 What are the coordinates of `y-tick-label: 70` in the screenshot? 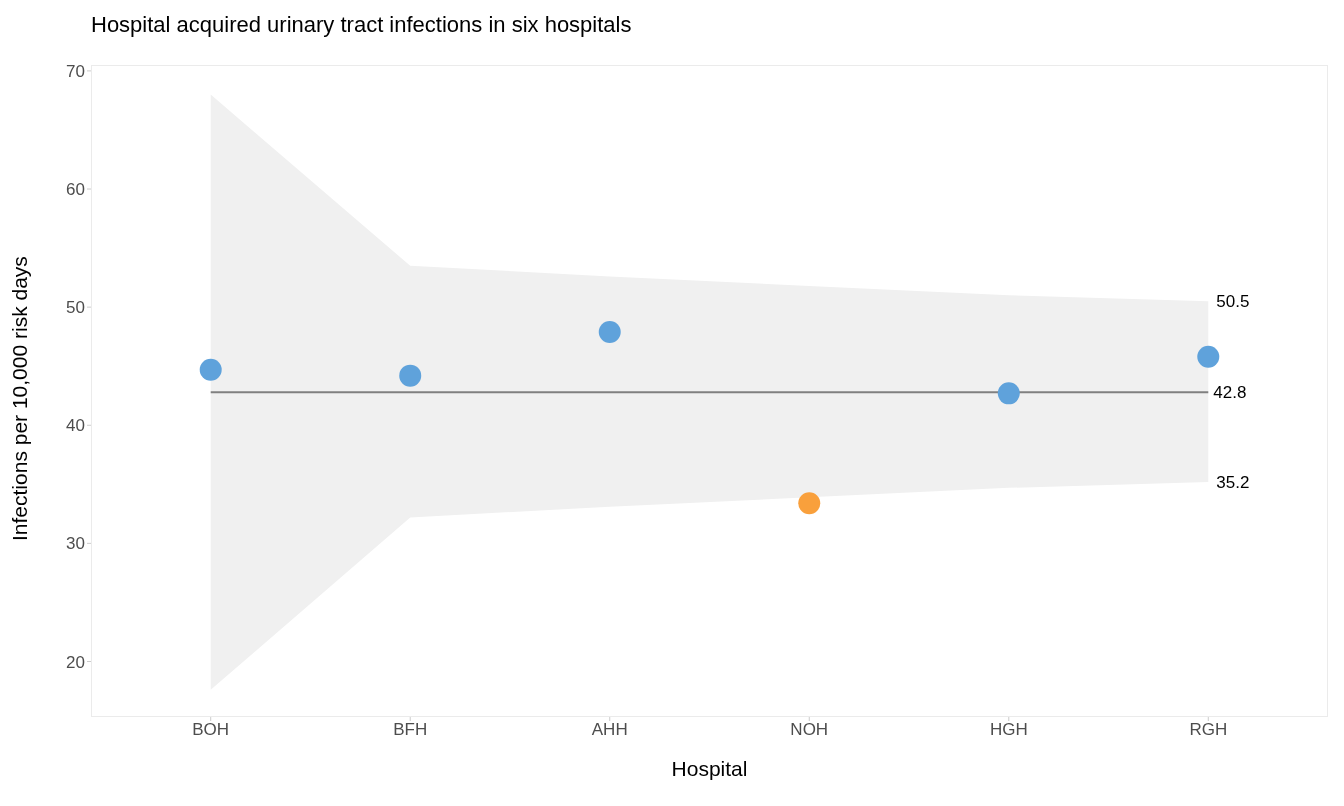 It's located at (75, 71).